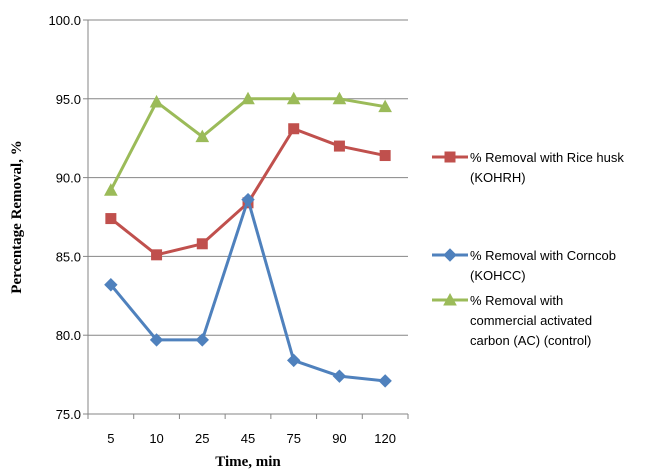  I want to click on y-axis-title: Percentage Removal, %, so click(17, 216).